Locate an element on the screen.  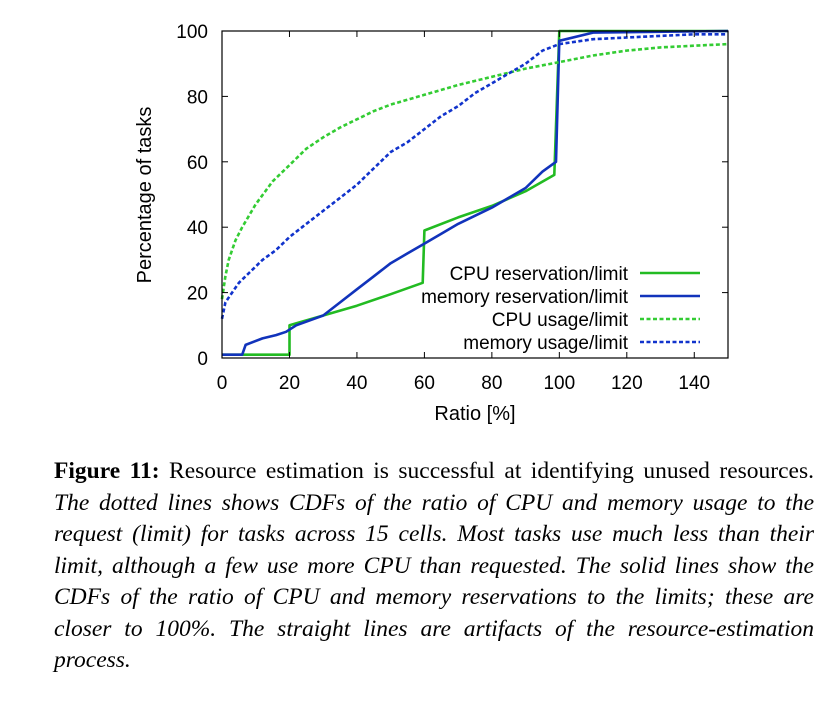
x-axis-label: Ratio [%] is located at coordinates (474, 414).